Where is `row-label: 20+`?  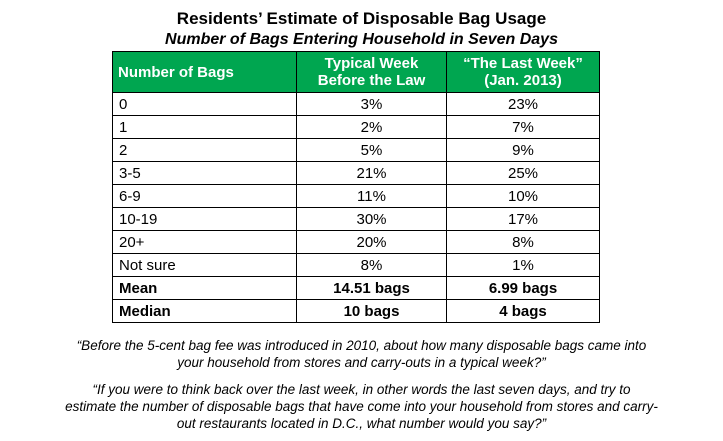
row-label: 20+ is located at coordinates (204, 242).